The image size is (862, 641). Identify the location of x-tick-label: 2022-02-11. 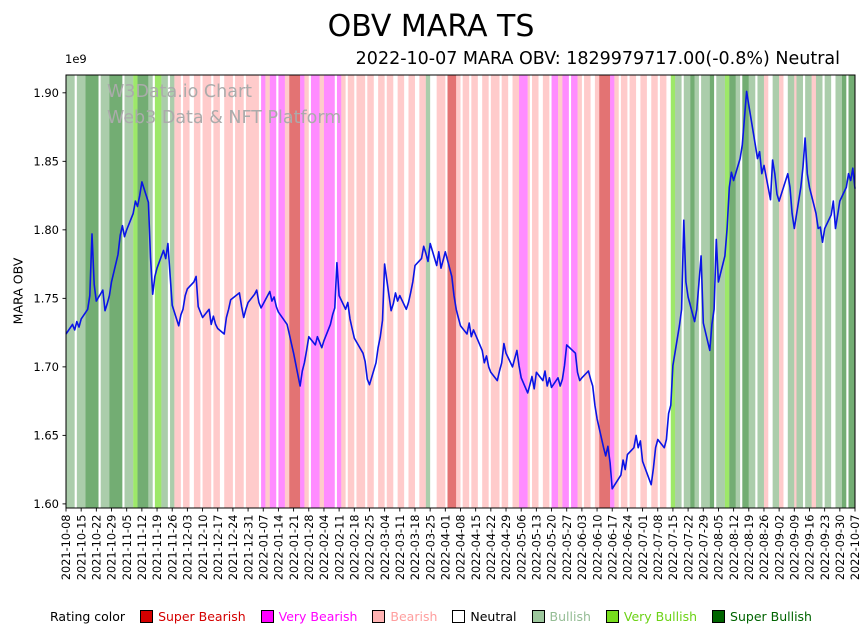
(339, 548).